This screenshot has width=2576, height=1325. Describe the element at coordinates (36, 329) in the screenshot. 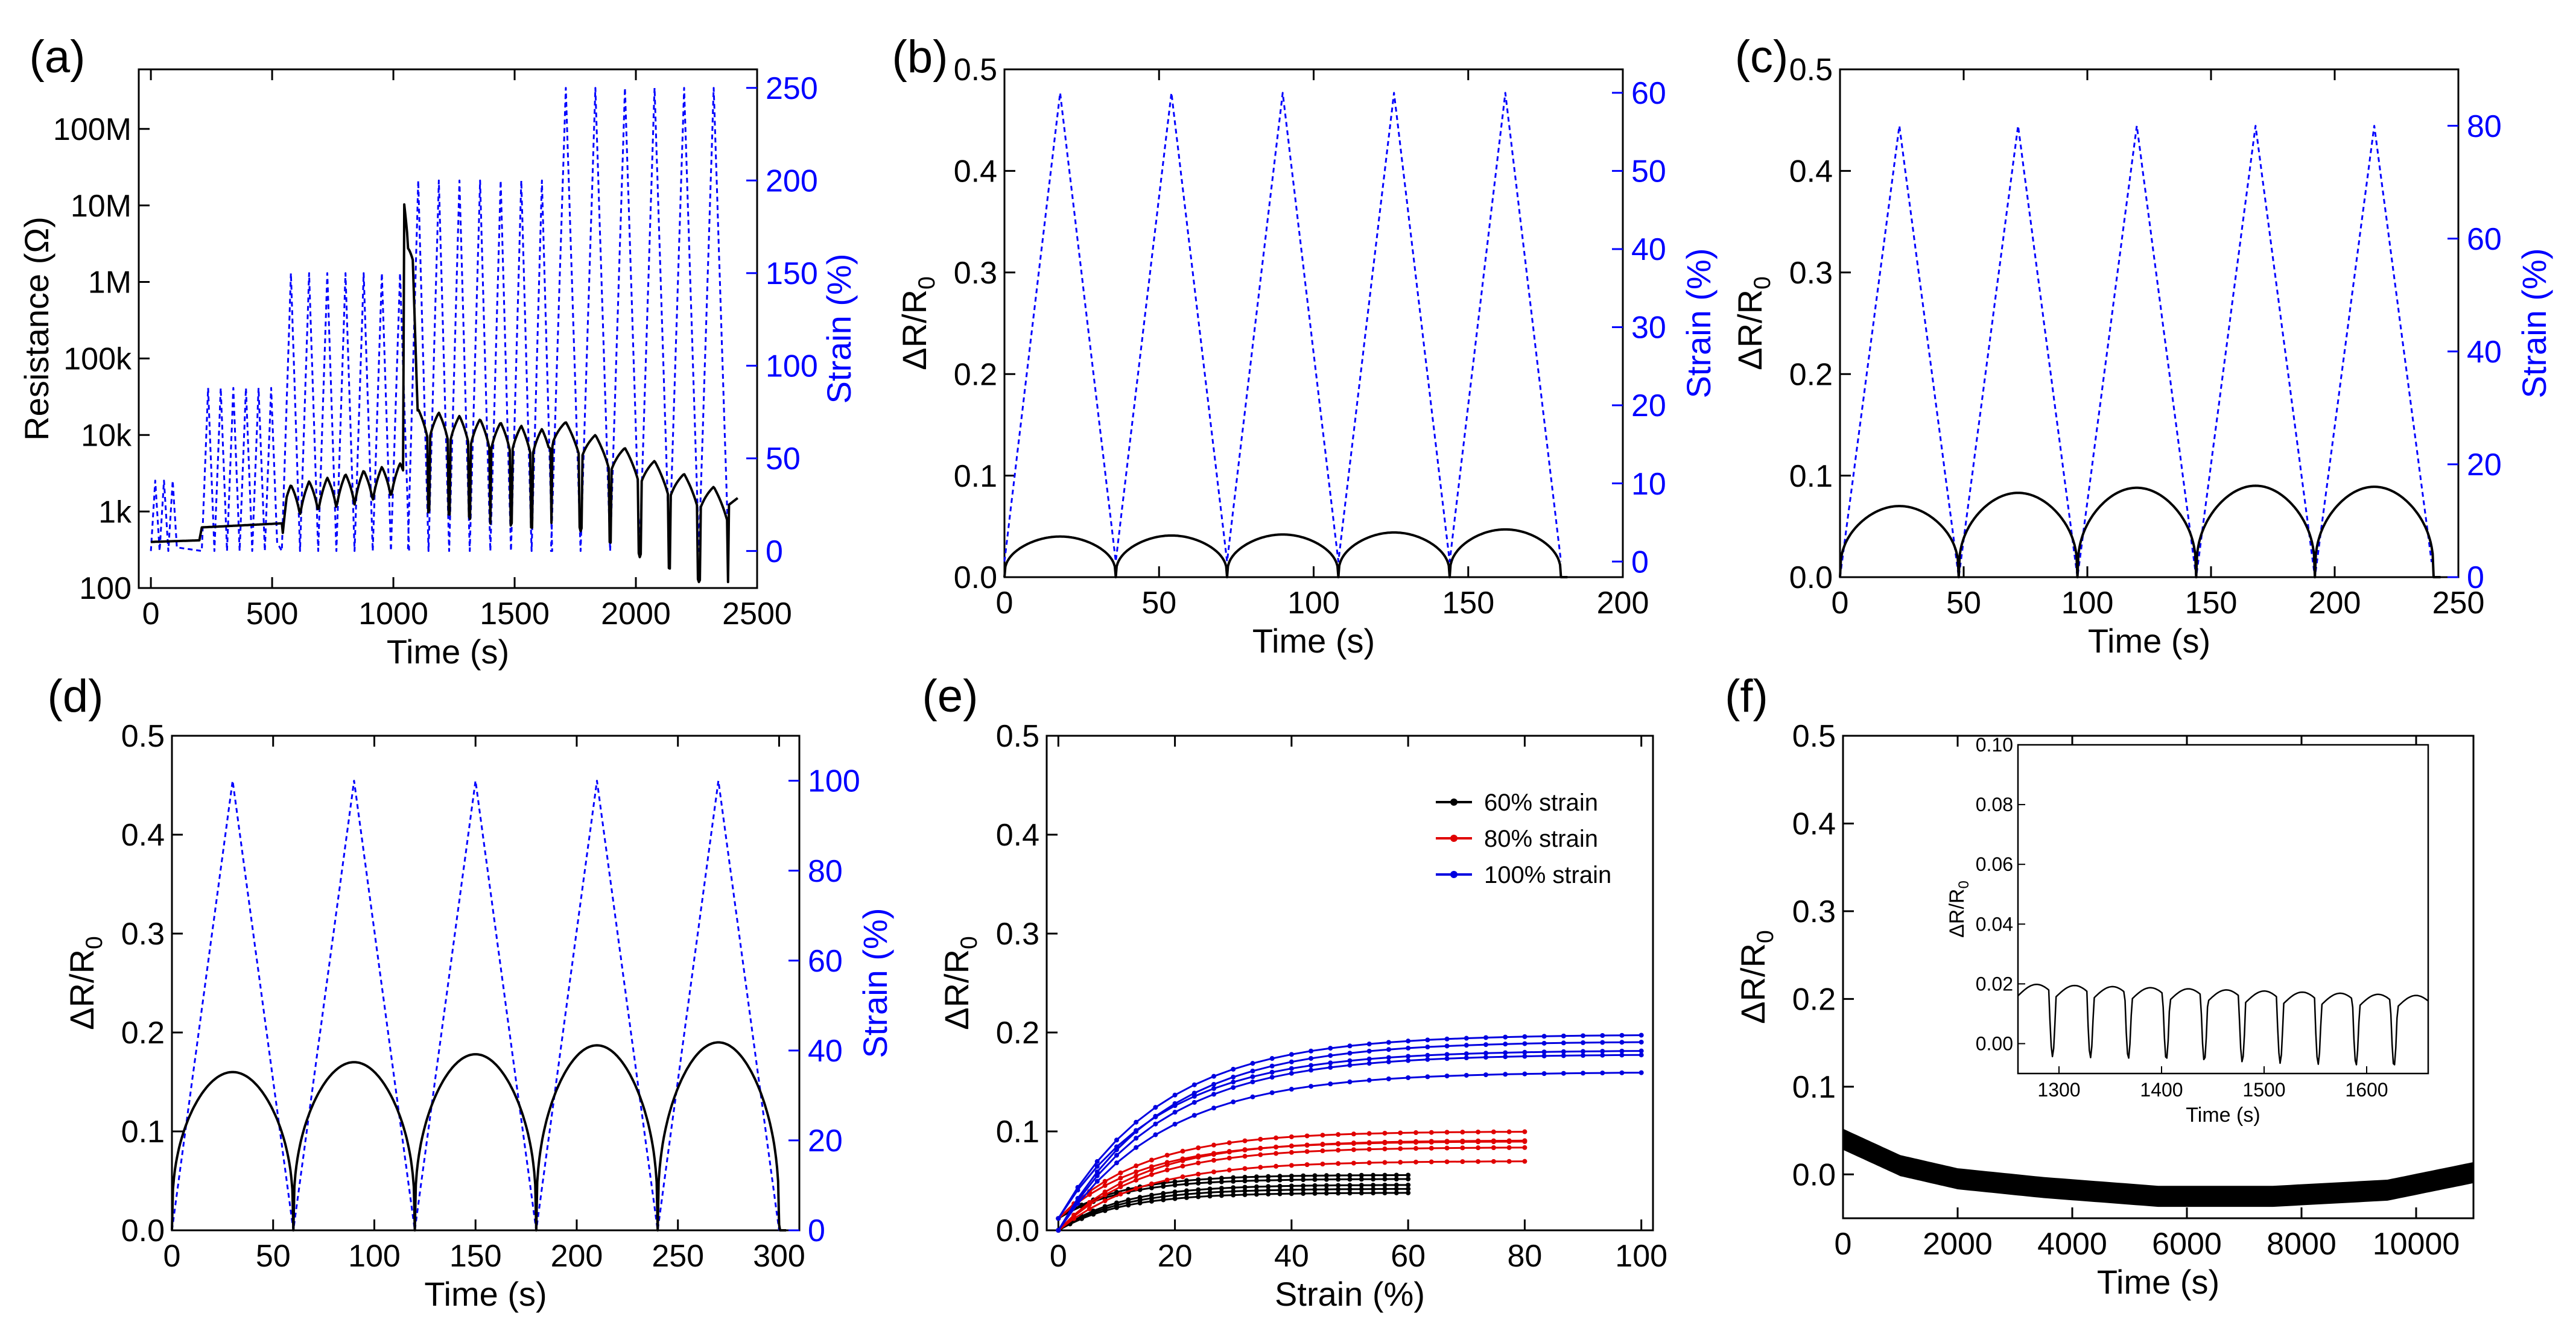

I see `y-axis-label: Resistance (Ω)` at that location.